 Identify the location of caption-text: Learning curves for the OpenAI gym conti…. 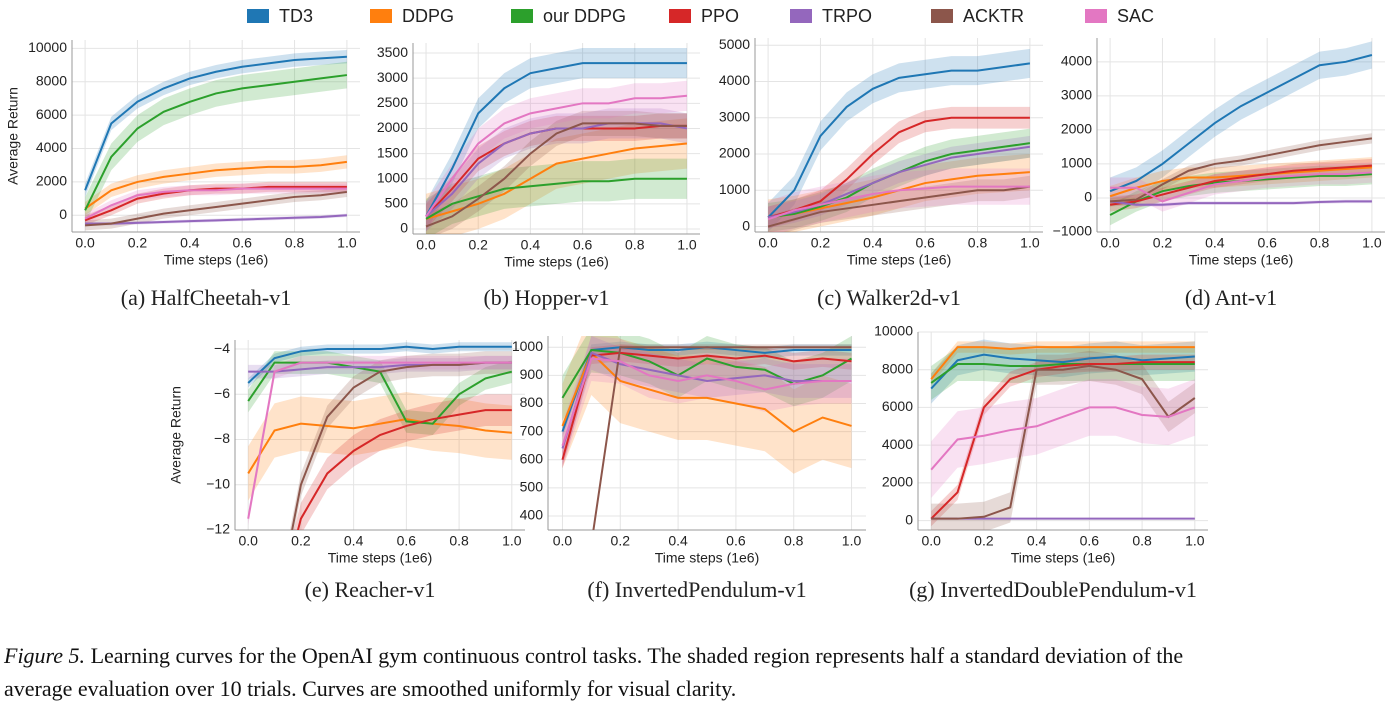
(637, 655).